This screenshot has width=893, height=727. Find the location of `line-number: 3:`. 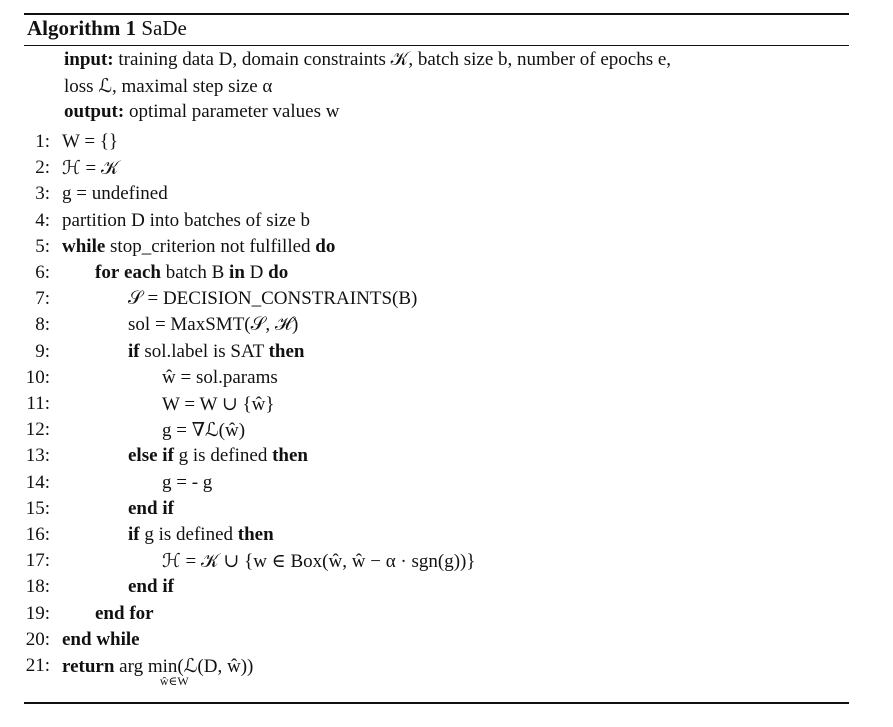

line-number: 3: is located at coordinates (42, 194).